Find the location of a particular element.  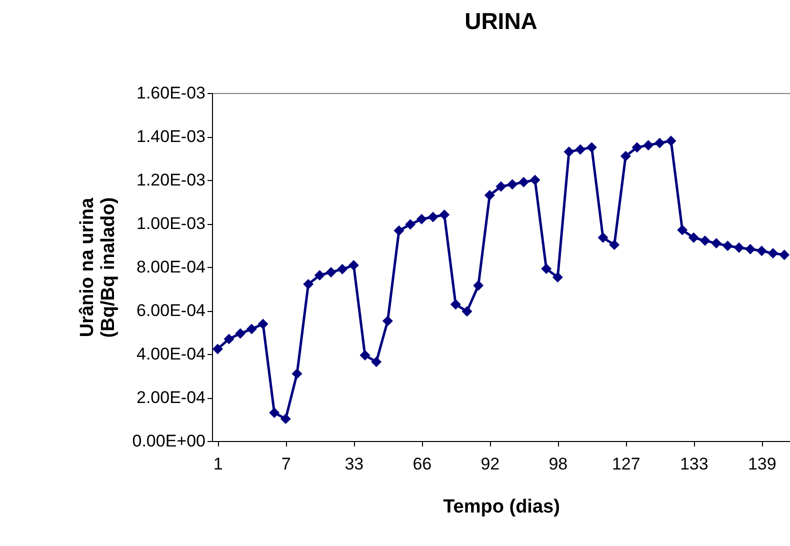

y-tick-label: 0.00E+00 is located at coordinates (169, 441).